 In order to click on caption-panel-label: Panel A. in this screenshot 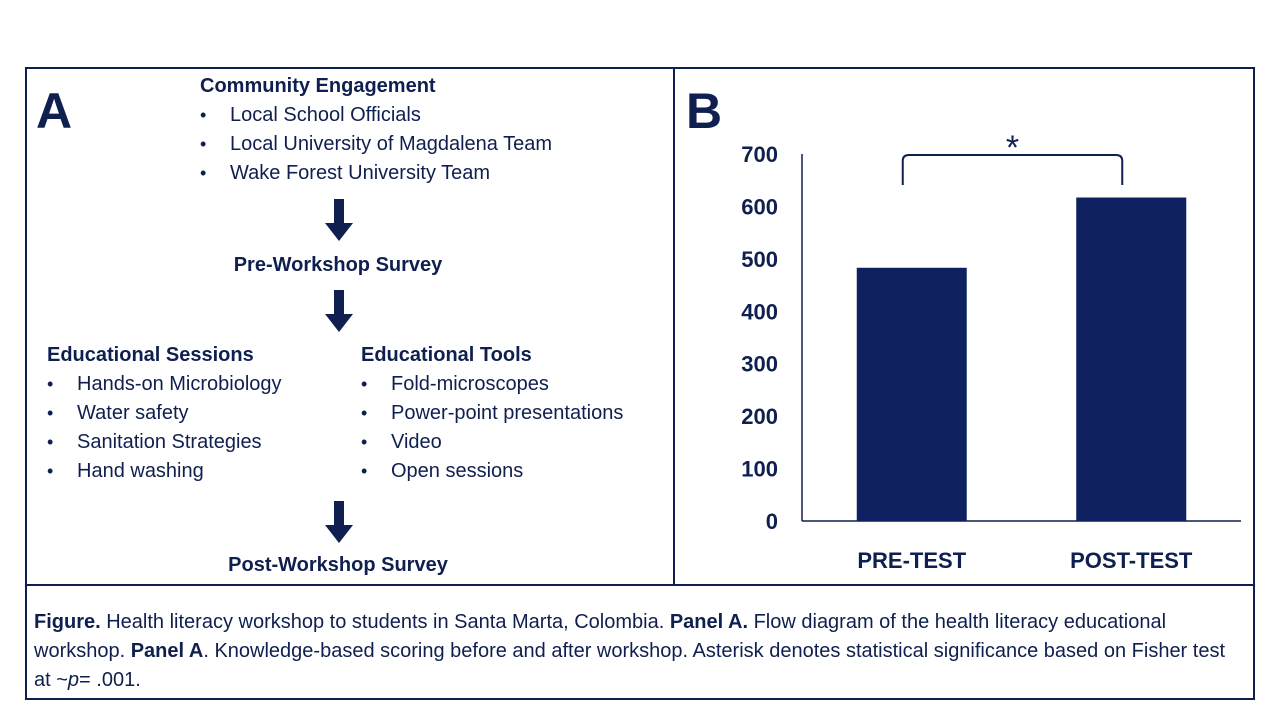, I will do `click(709, 622)`.